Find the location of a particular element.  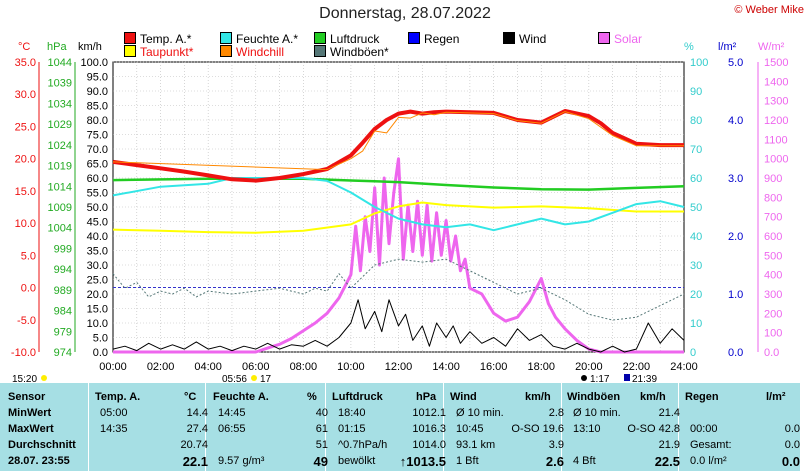

wind-tick-label: 40.0 is located at coordinates (97, 237).